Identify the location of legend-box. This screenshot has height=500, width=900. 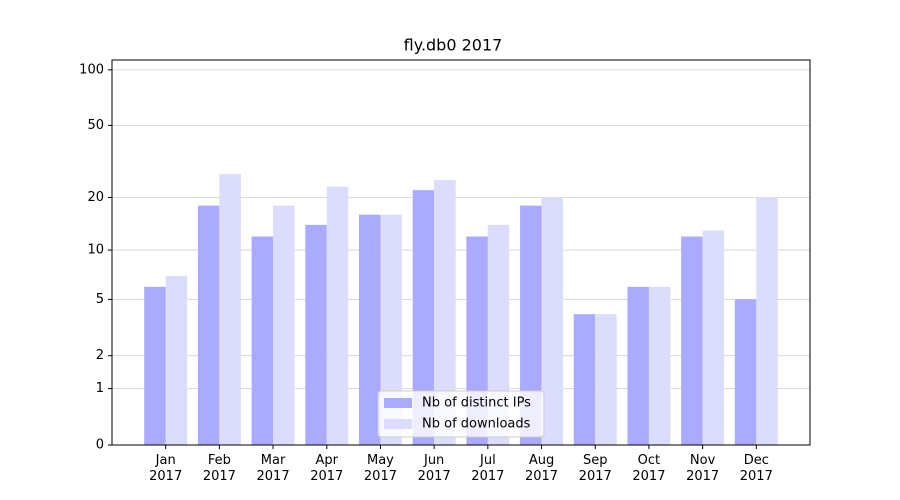
(461, 414).